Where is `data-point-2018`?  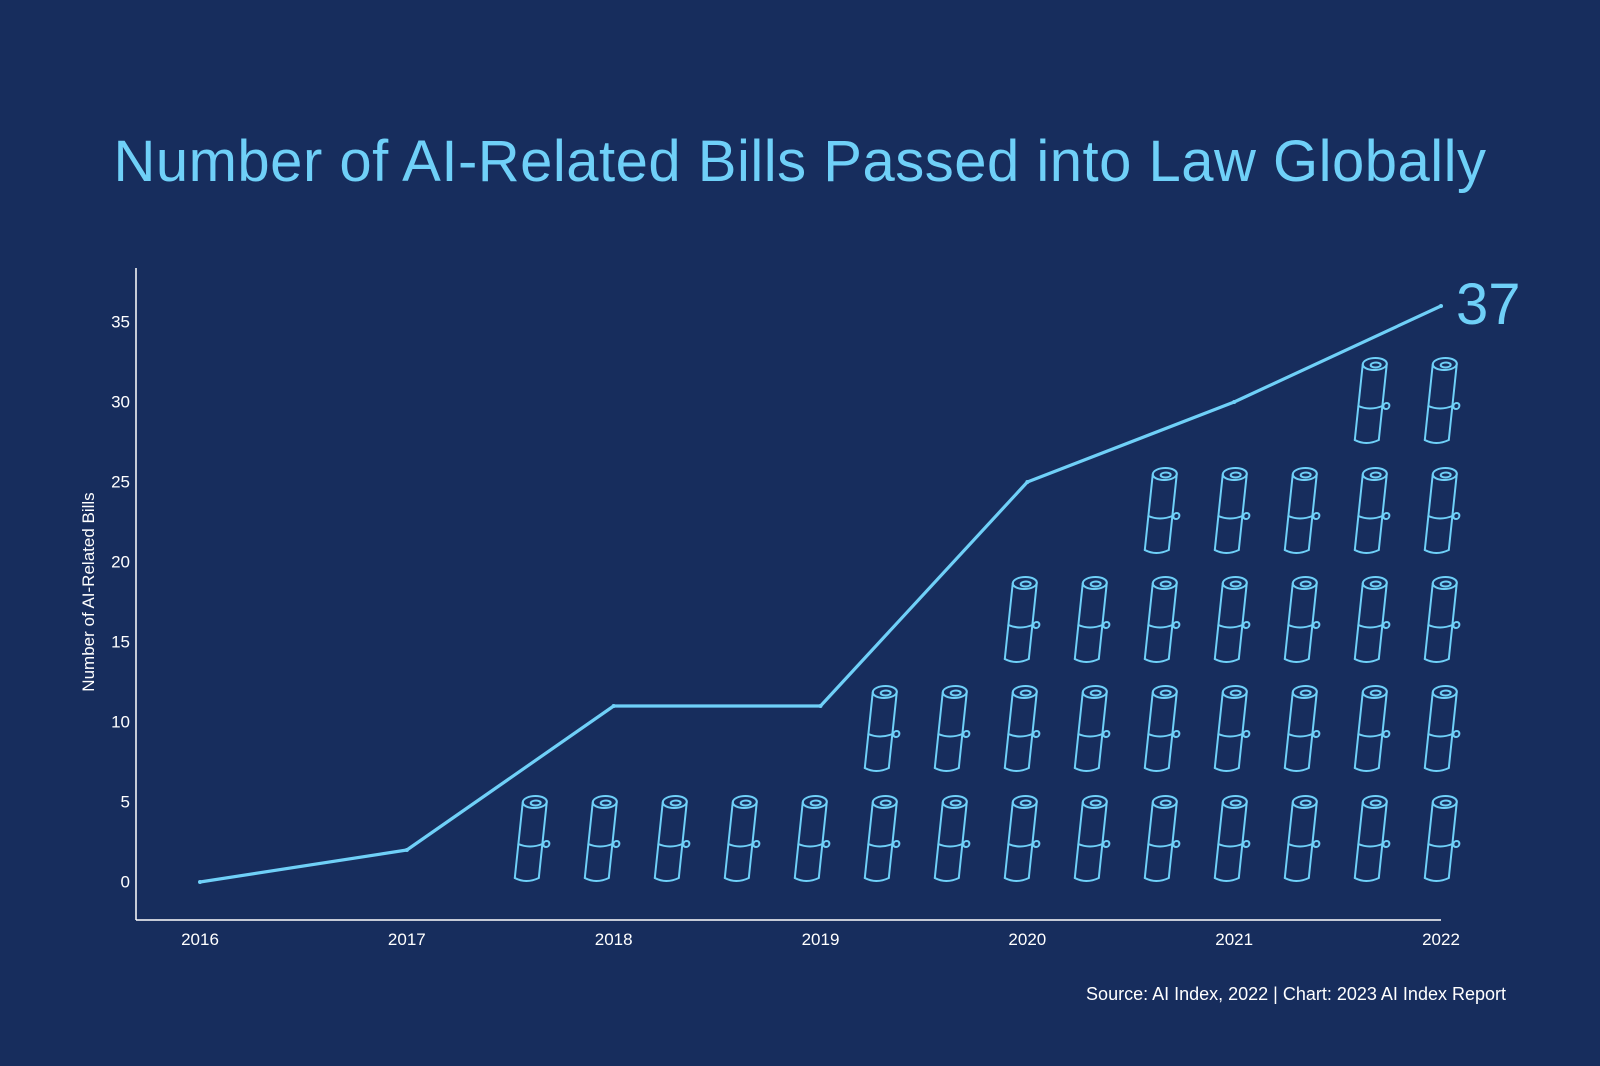 data-point-2018 is located at coordinates (613, 706).